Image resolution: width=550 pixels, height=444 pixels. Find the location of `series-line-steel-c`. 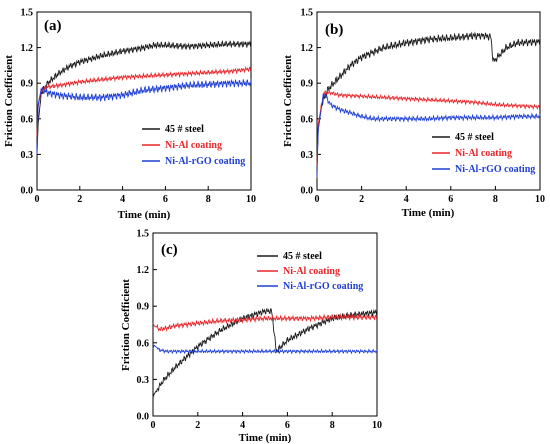

series-line-steel-c is located at coordinates (265, 353).